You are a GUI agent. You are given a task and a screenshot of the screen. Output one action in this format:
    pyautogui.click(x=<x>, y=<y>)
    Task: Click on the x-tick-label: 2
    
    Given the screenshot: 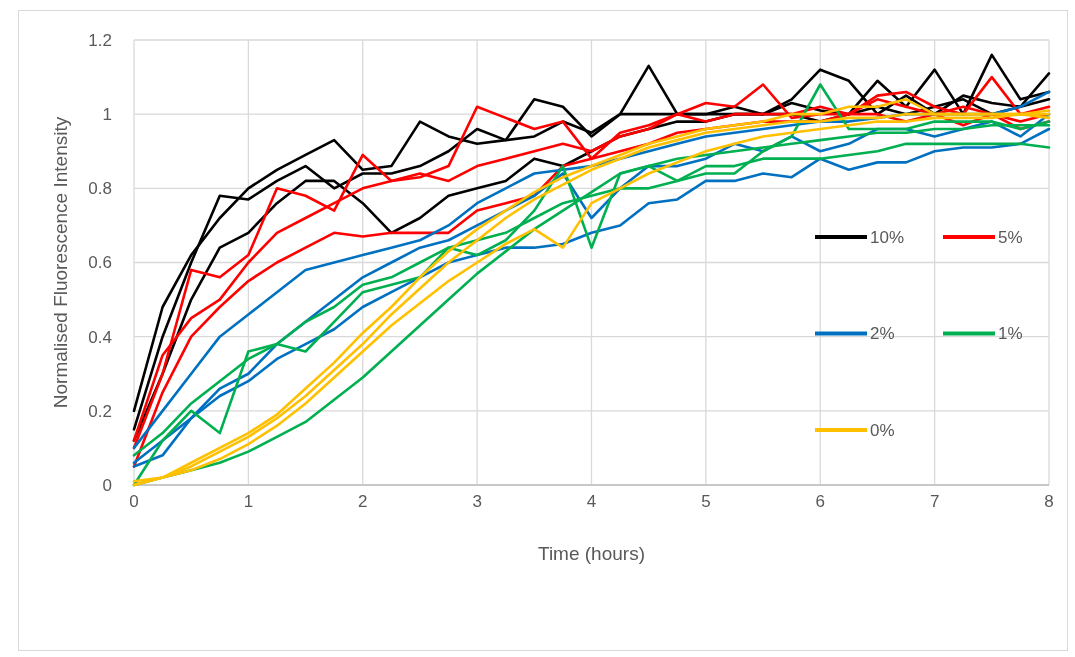 What is the action you would take?
    pyautogui.click(x=363, y=501)
    